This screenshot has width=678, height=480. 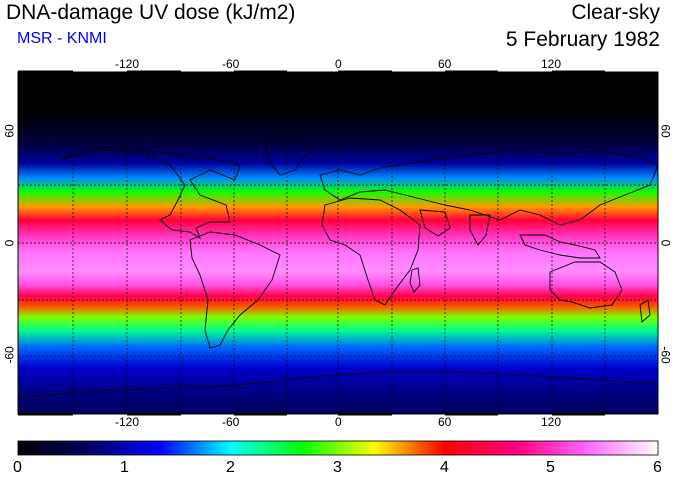 I want to click on colorbar-label: 2, so click(x=230, y=467).